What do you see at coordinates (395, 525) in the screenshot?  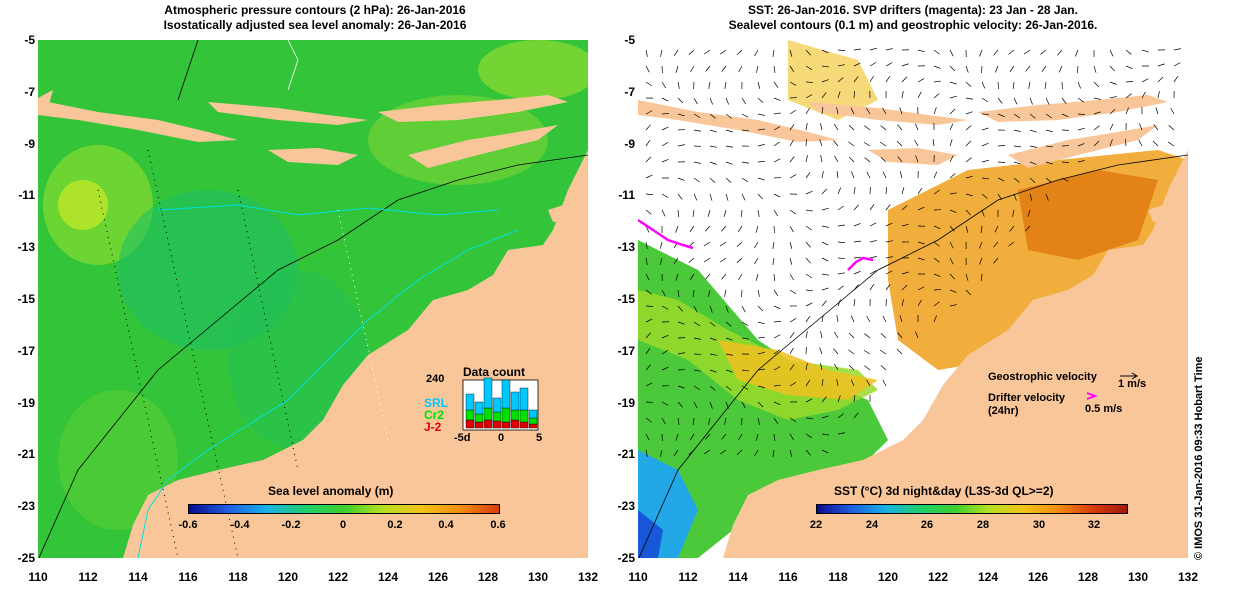 I see `left-cbar-tick-4: 0.2` at bounding box center [395, 525].